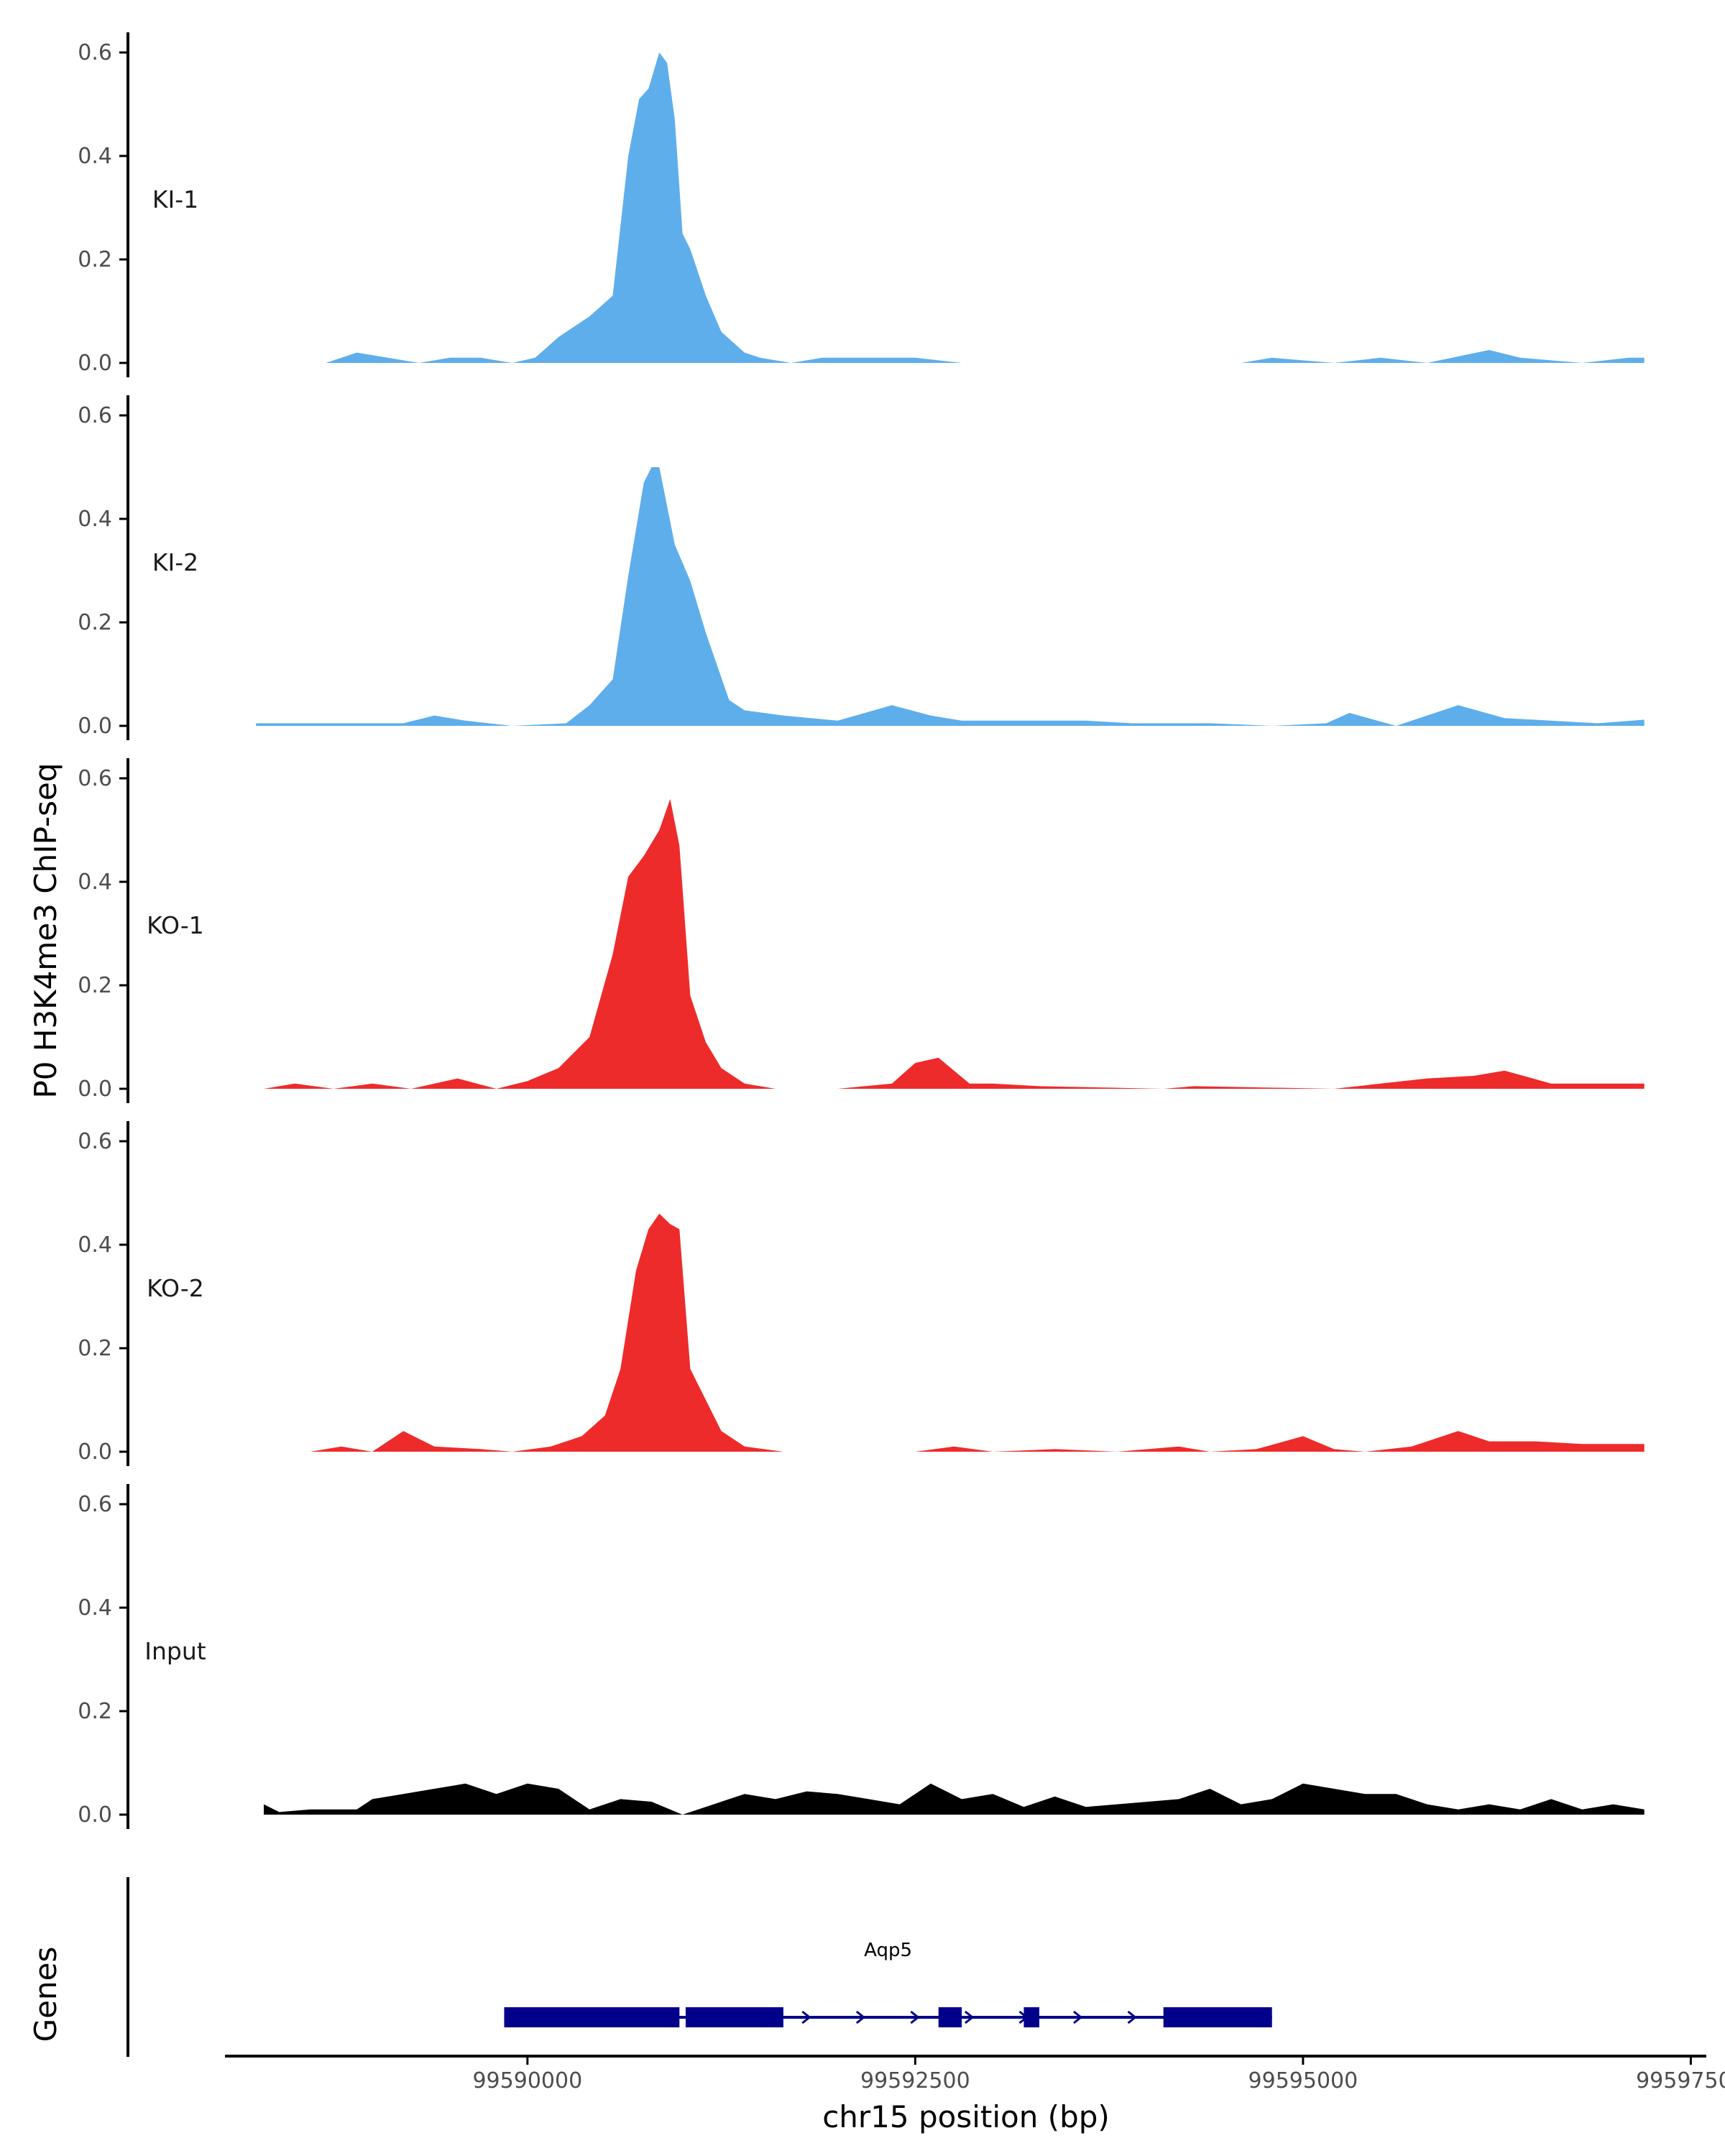  What do you see at coordinates (966, 2116) in the screenshot?
I see `x-axis-title: chr15 position (bp)` at bounding box center [966, 2116].